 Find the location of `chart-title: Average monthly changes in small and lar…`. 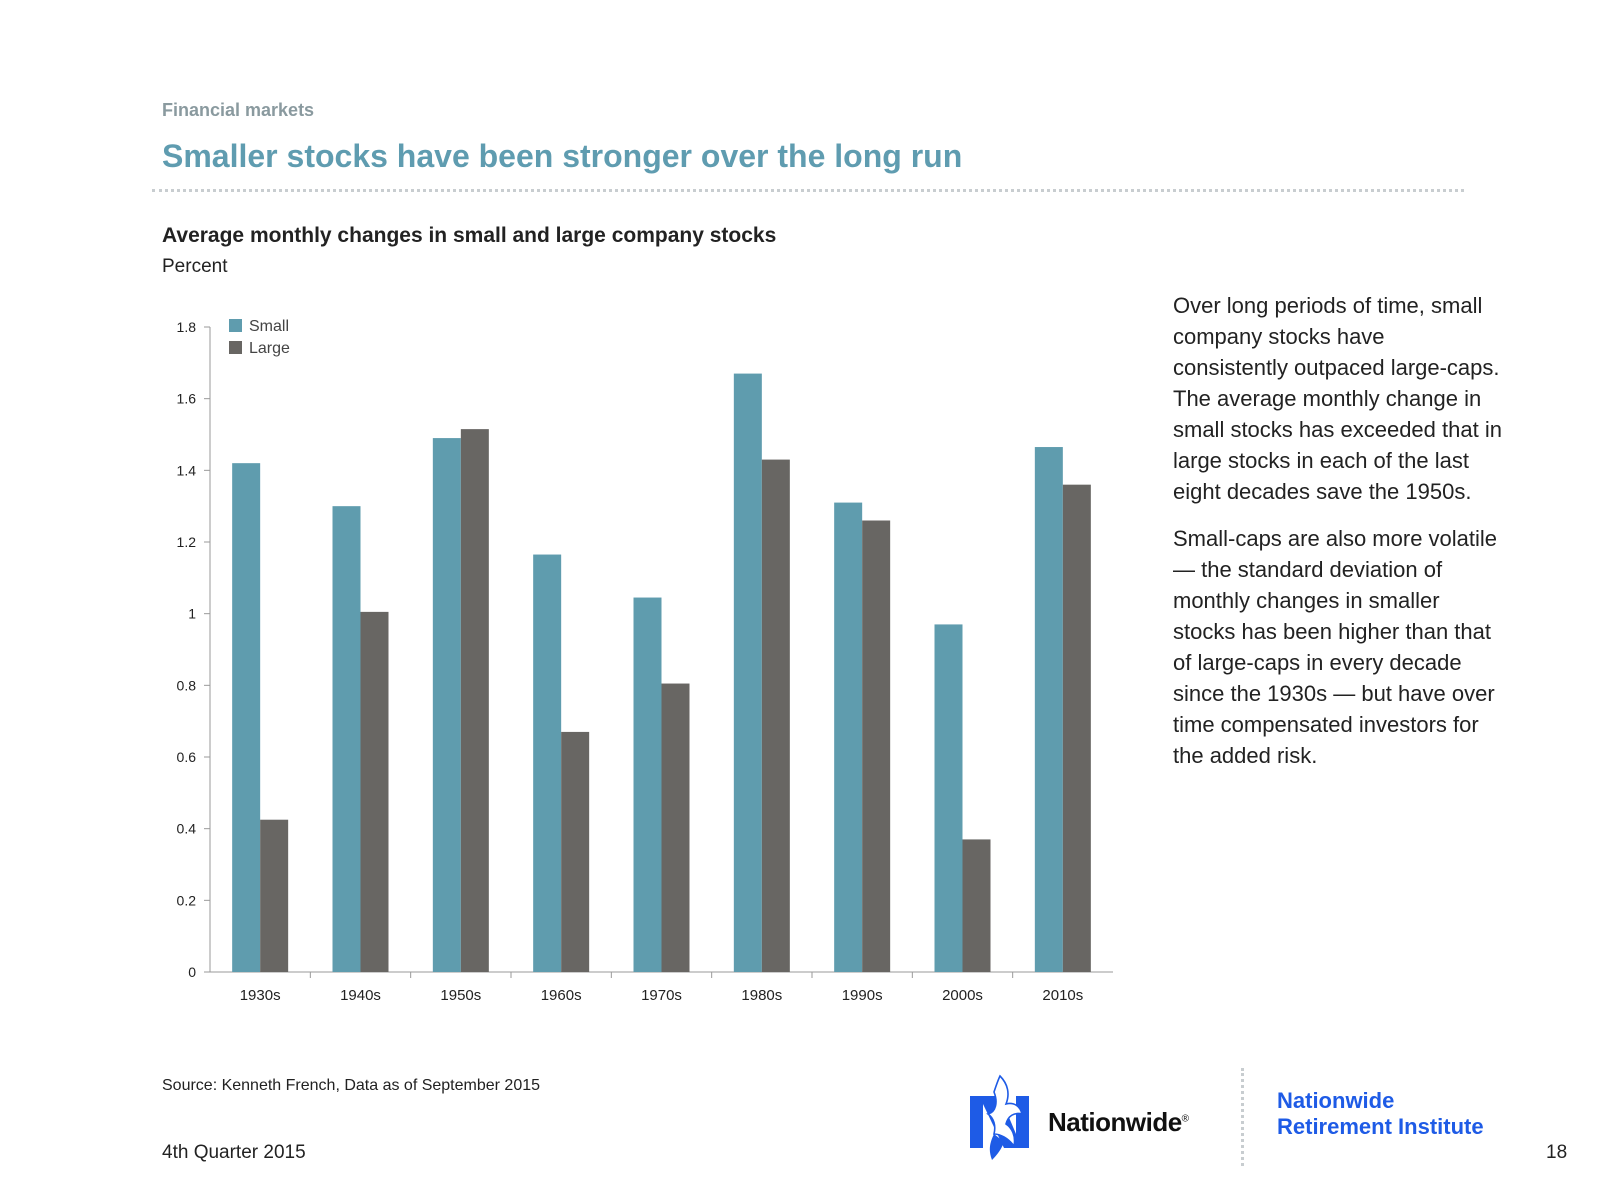

chart-title: Average monthly changes in small and lar… is located at coordinates (469, 235).